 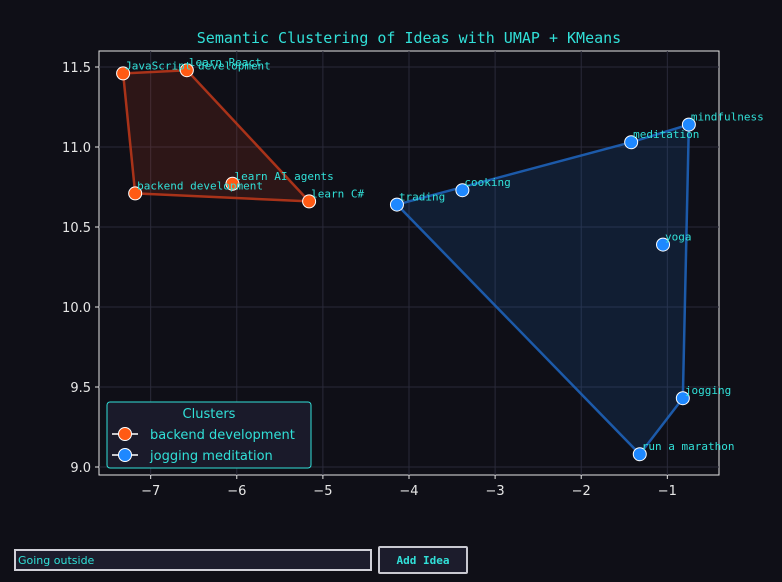 What do you see at coordinates (76, 68) in the screenshot?
I see `y-tick-label: 11.5` at bounding box center [76, 68].